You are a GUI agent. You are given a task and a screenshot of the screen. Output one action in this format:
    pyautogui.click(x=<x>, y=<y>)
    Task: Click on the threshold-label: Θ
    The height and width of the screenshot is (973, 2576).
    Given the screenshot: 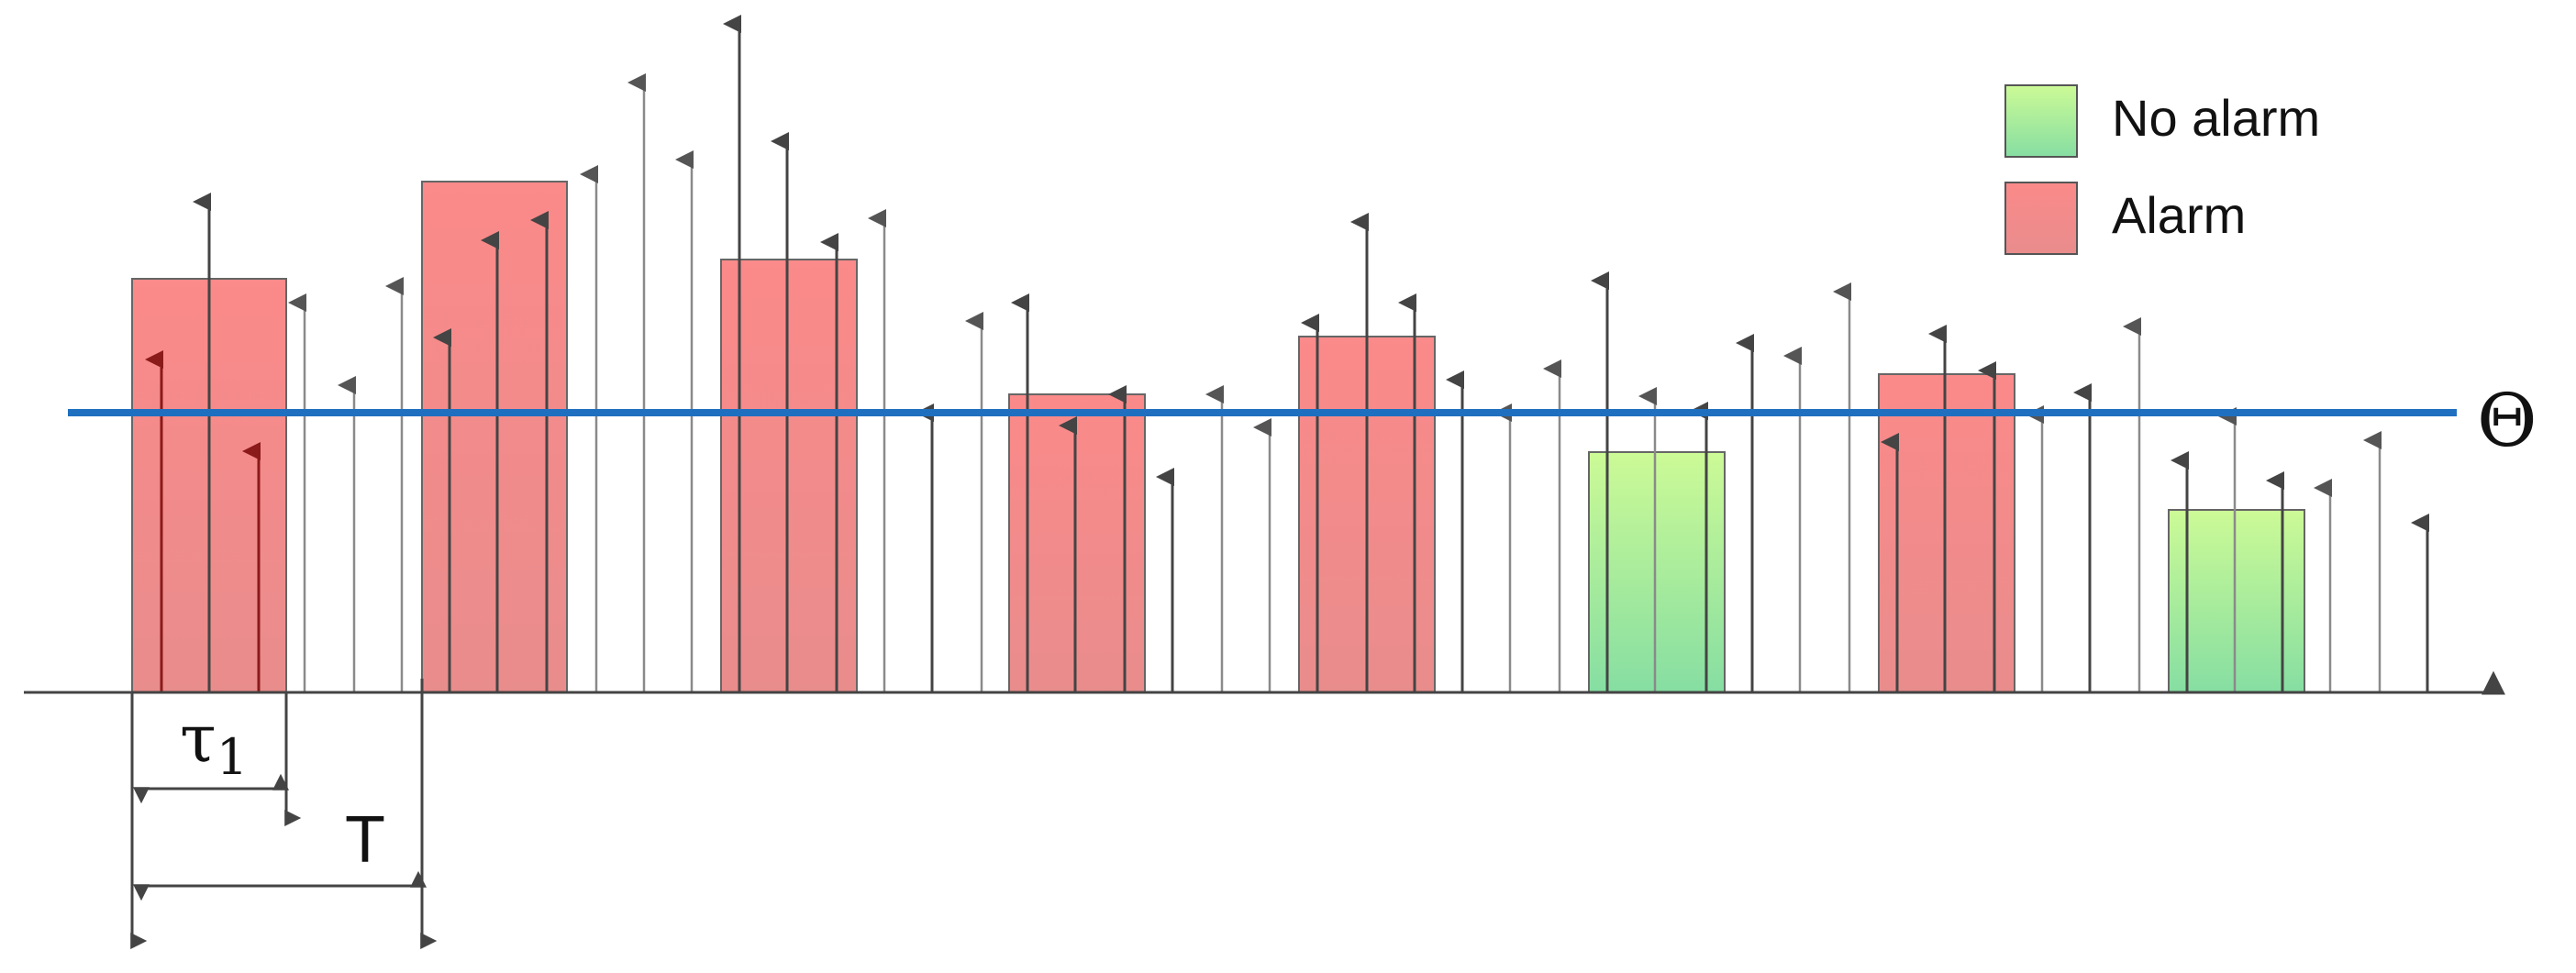 What is the action you would take?
    pyautogui.click(x=2507, y=420)
    